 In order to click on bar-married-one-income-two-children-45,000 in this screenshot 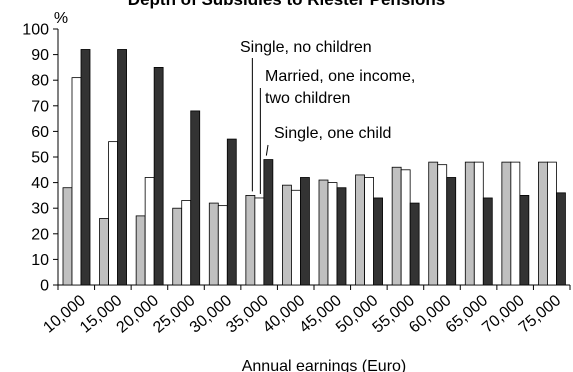, I will do `click(341, 236)`.